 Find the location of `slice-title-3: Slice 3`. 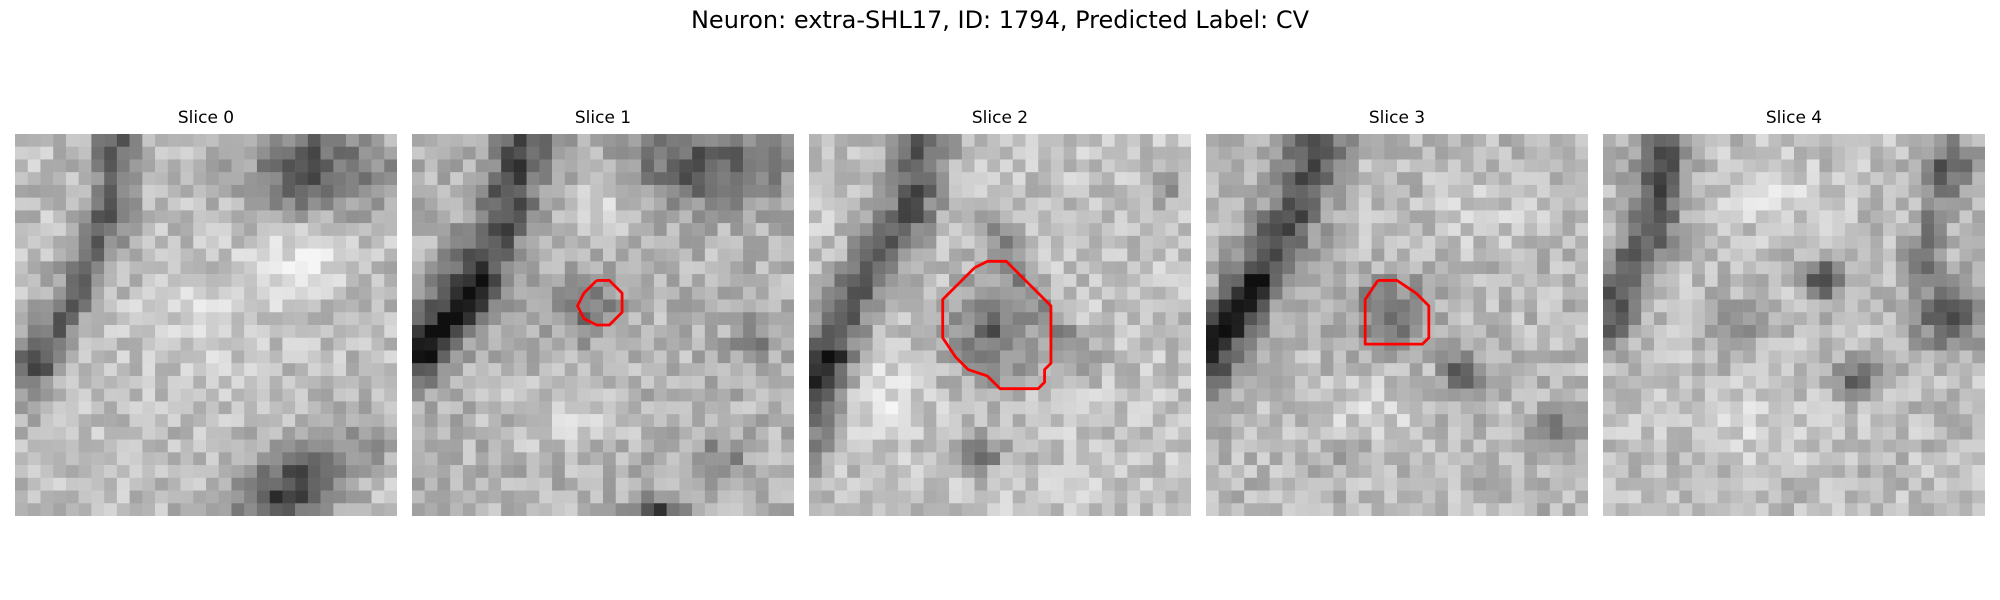

slice-title-3: Slice 3 is located at coordinates (1397, 118).